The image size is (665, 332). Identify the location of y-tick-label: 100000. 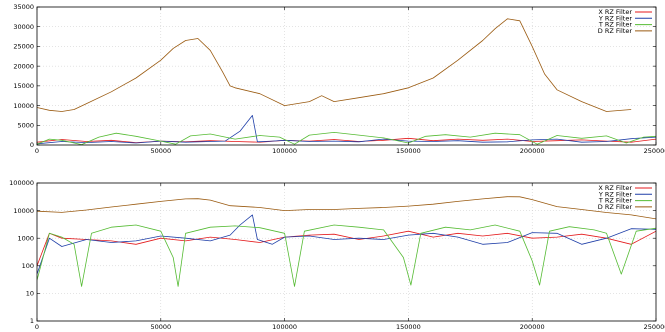
(21, 183).